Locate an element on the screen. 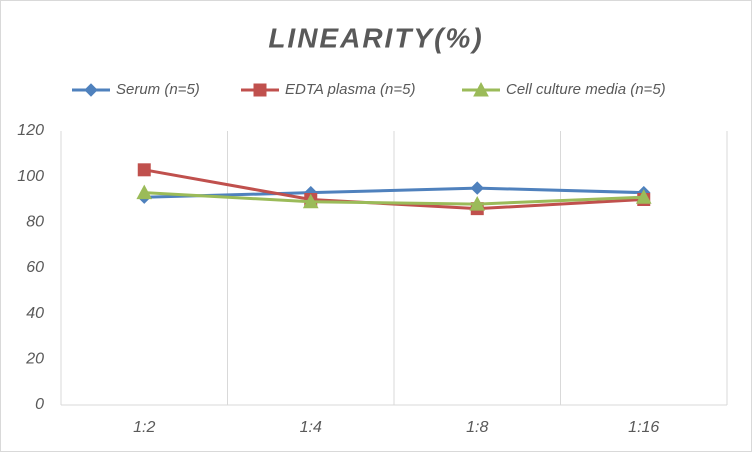 This screenshot has width=752, height=452. chart-title: LINEARITY(%) is located at coordinates (375, 37).